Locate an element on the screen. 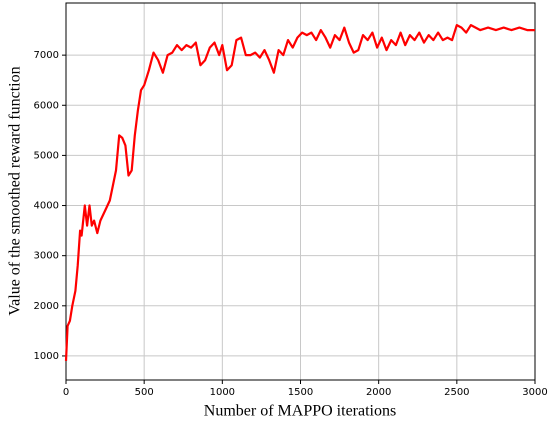 This screenshot has height=427, width=550. x-tick-label: 3000 is located at coordinates (534, 392).